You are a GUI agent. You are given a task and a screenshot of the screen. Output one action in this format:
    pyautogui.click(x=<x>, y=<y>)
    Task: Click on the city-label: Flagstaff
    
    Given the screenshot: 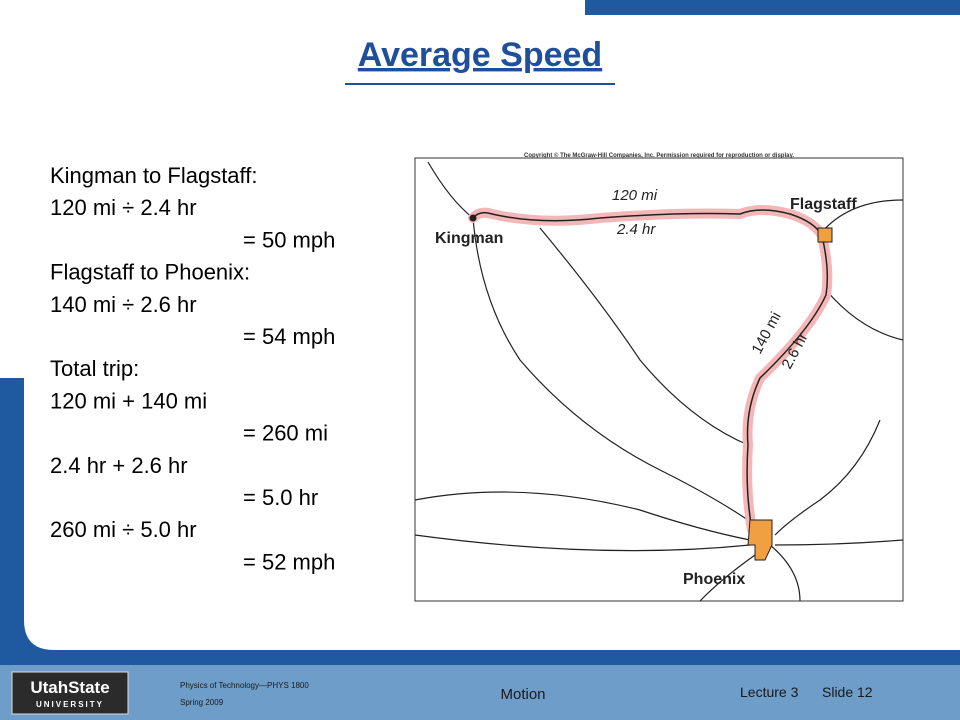 What is the action you would take?
    pyautogui.click(x=823, y=204)
    